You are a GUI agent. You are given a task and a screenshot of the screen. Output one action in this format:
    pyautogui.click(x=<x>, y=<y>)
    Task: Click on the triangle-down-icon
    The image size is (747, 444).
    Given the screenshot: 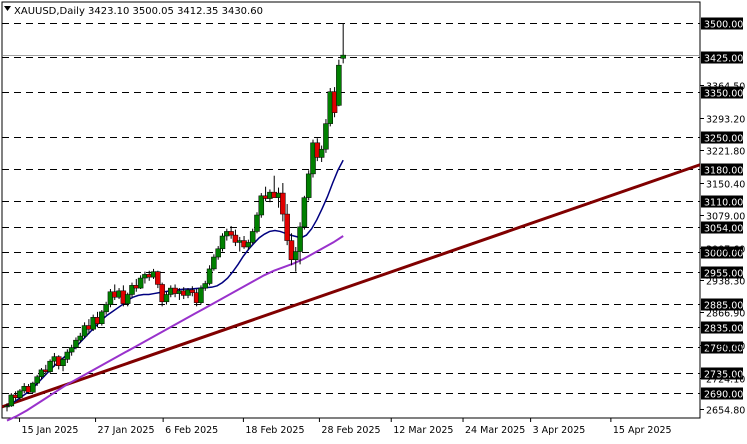 What is the action you would take?
    pyautogui.click(x=7, y=8)
    